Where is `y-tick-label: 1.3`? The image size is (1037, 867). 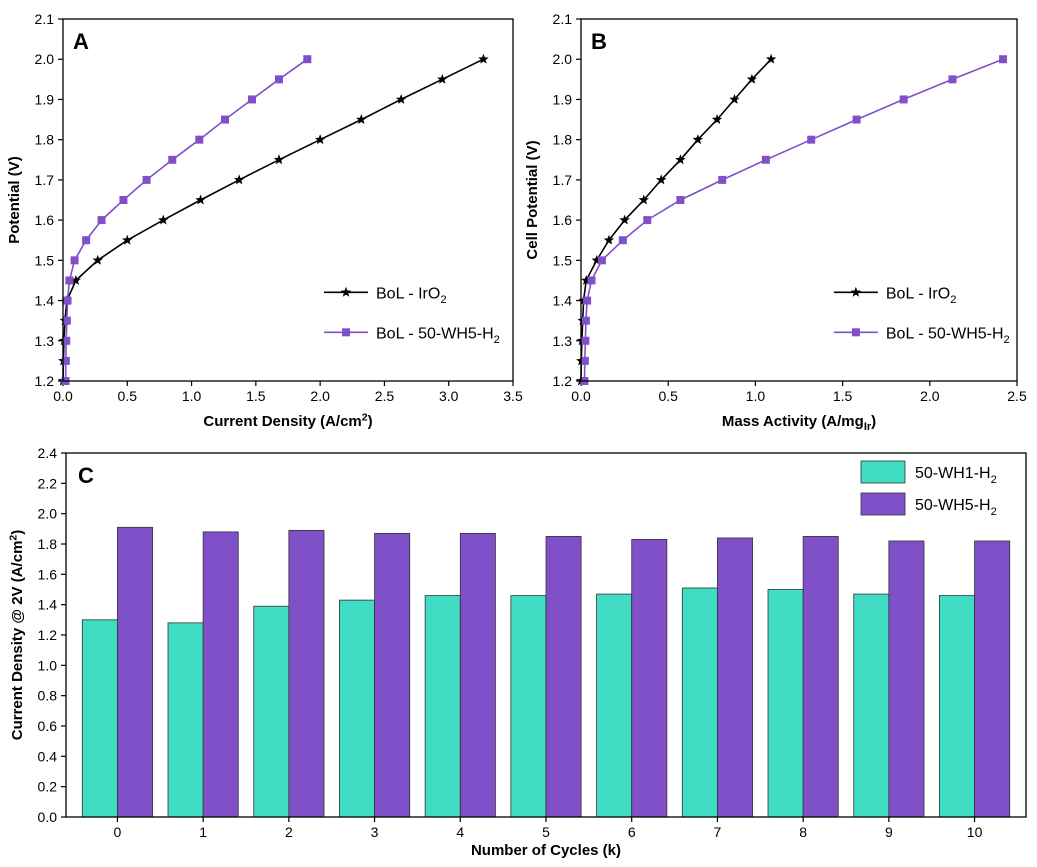 y-tick-label: 1.3 is located at coordinates (563, 341).